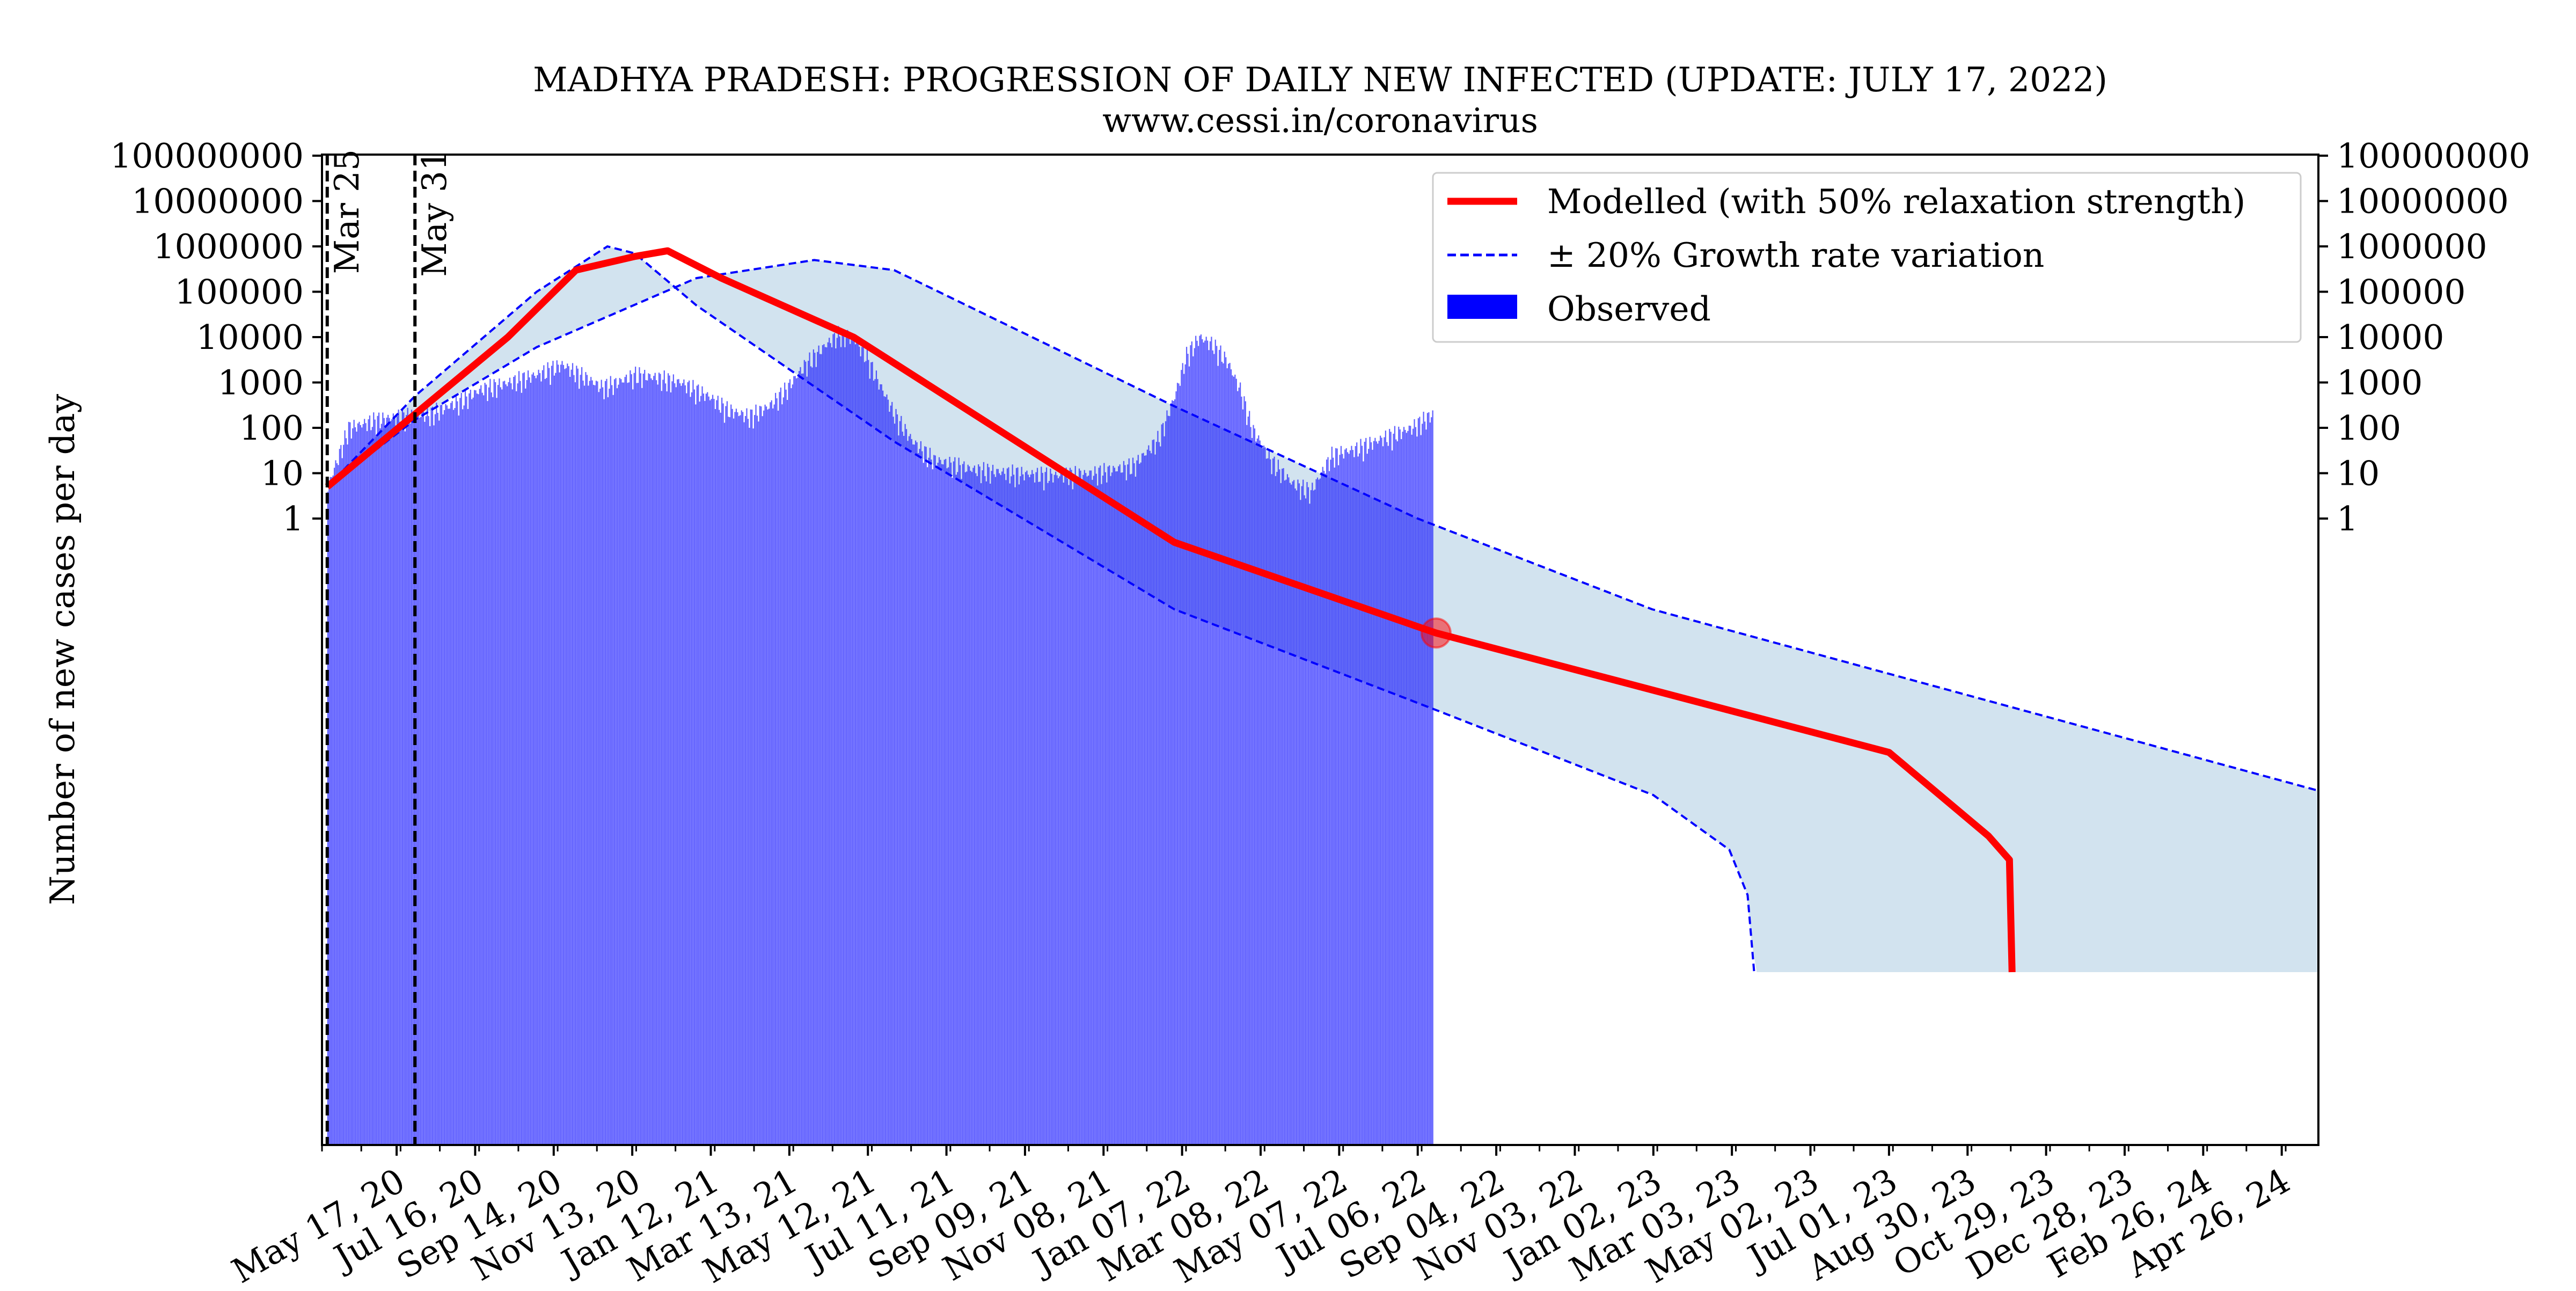 The width and height of the screenshot is (2576, 1291). Describe the element at coordinates (2433, 156) in the screenshot. I see `y-right-tick-label: 100000000` at that location.